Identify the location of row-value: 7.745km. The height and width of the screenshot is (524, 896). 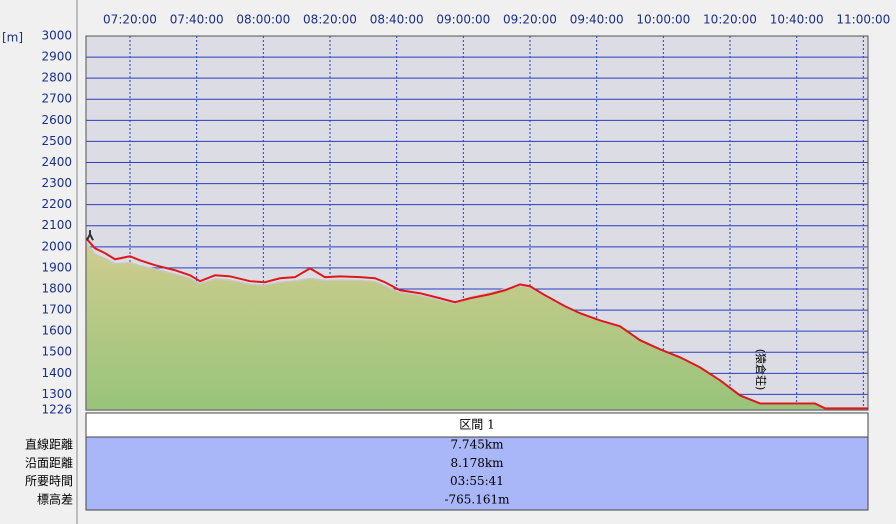
(477, 445).